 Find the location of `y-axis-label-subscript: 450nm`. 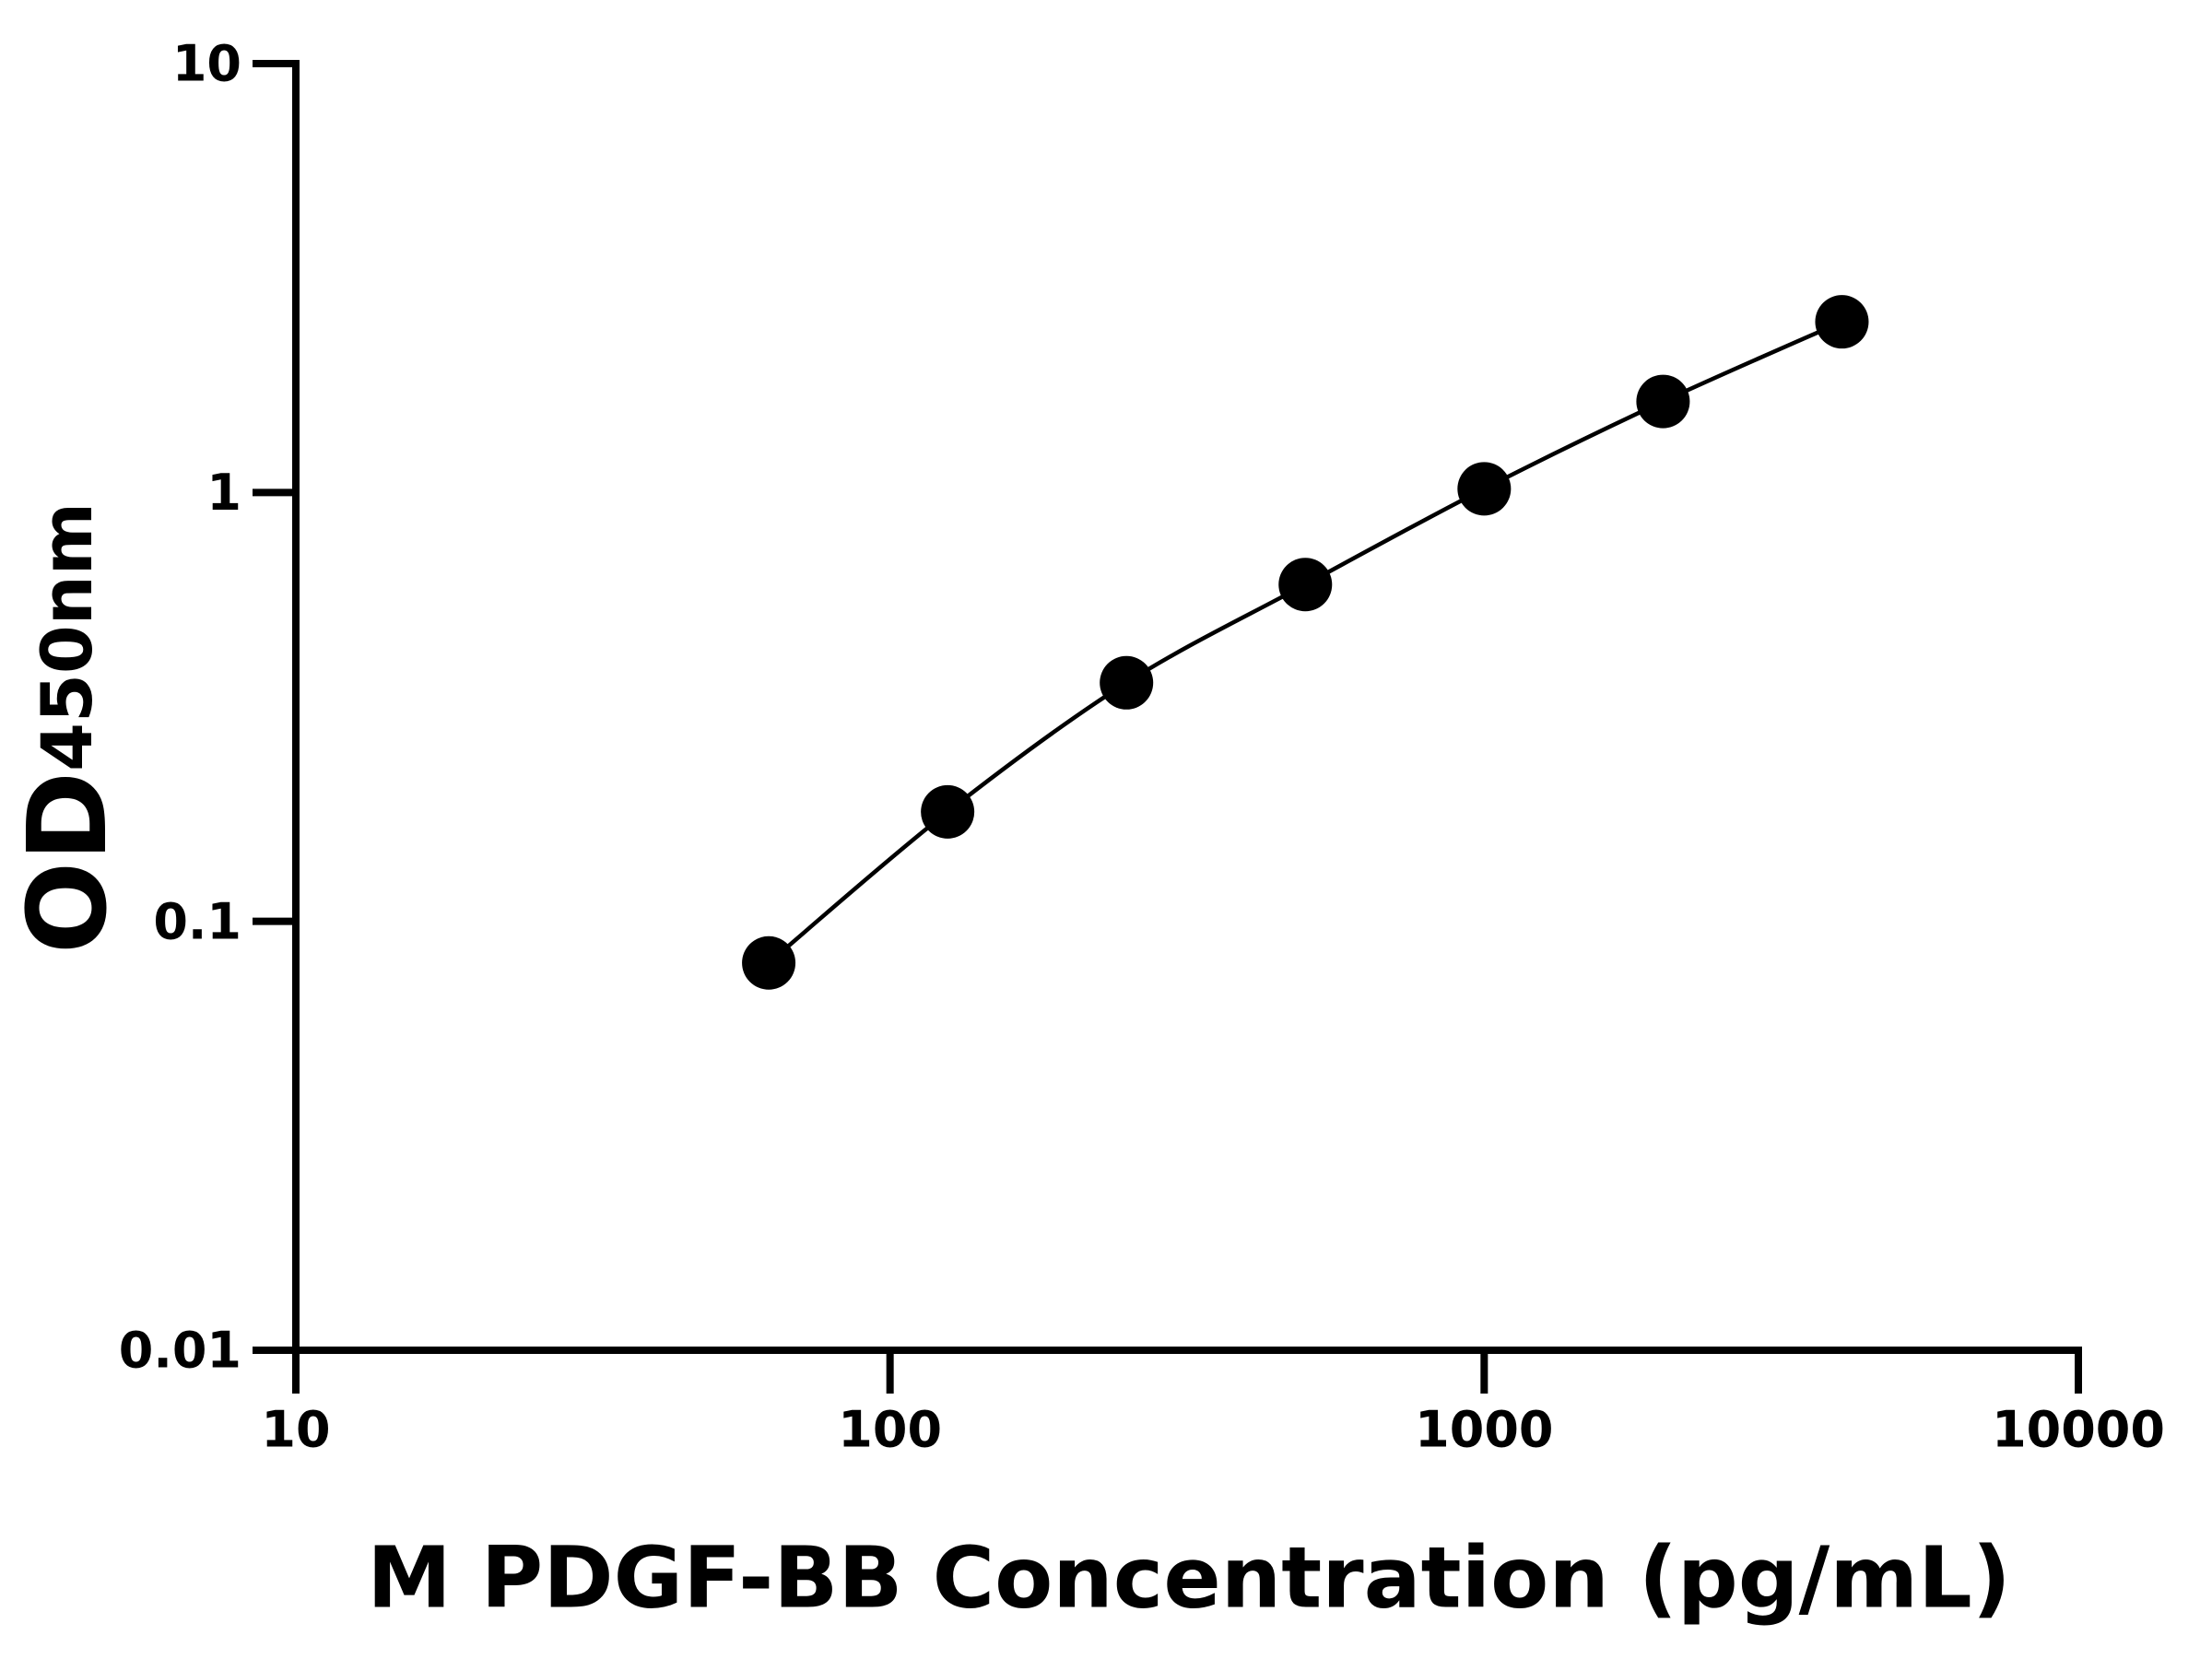

y-axis-label-subscript: 450nm is located at coordinates (67, 636).